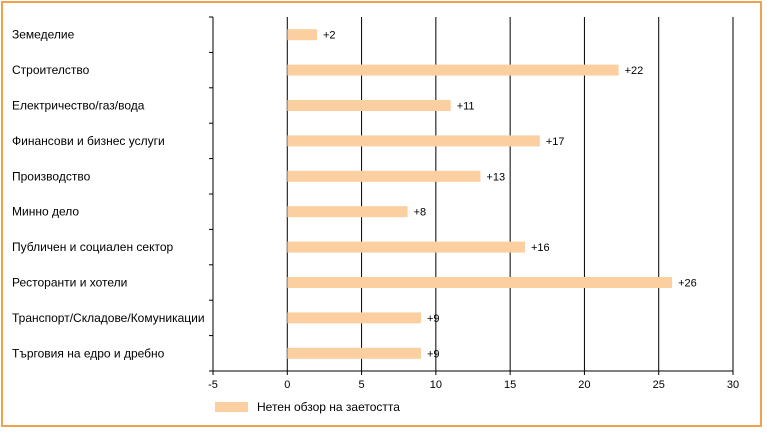  Describe the element at coordinates (634, 71) in the screenshot. I see `data-label-1: +22` at that location.